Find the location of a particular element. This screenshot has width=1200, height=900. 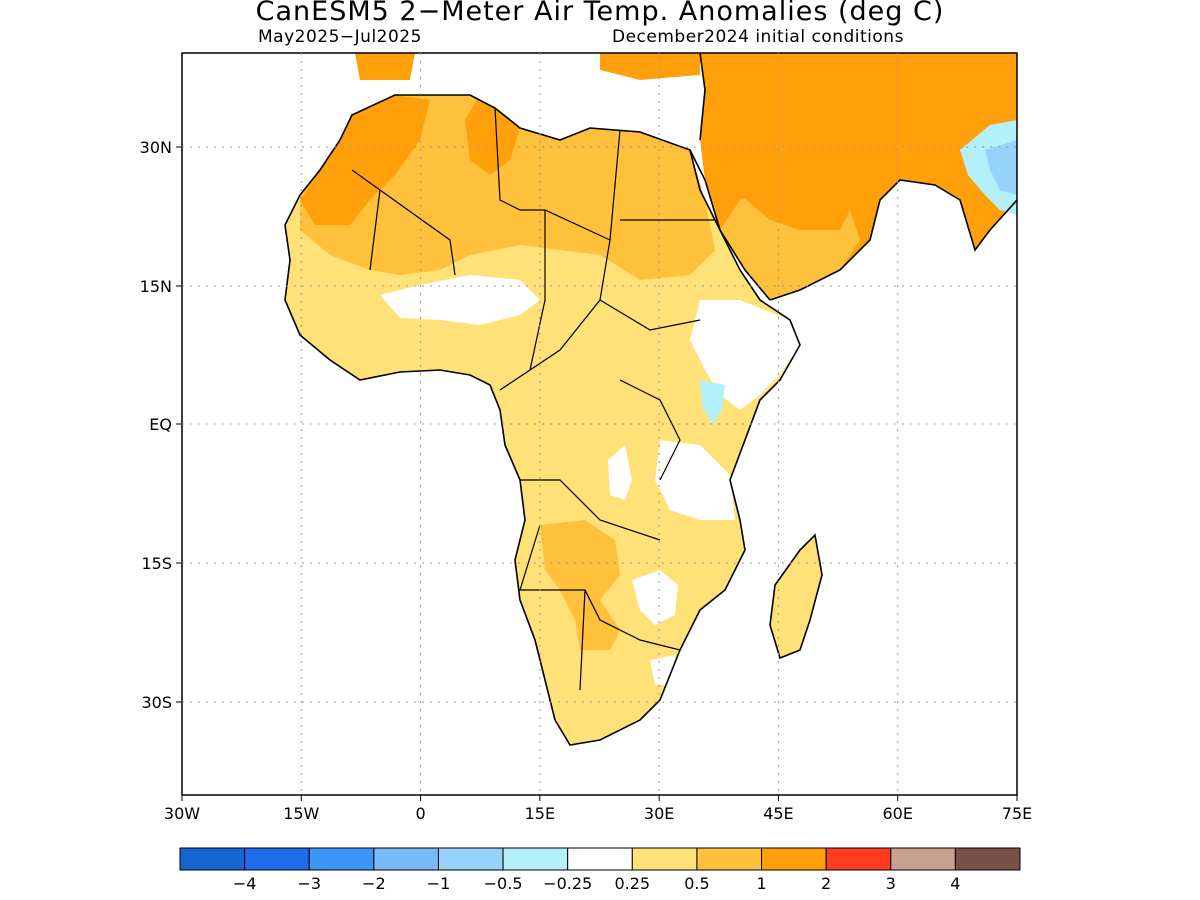

lat-tick-label: 30S is located at coordinates (156, 702).